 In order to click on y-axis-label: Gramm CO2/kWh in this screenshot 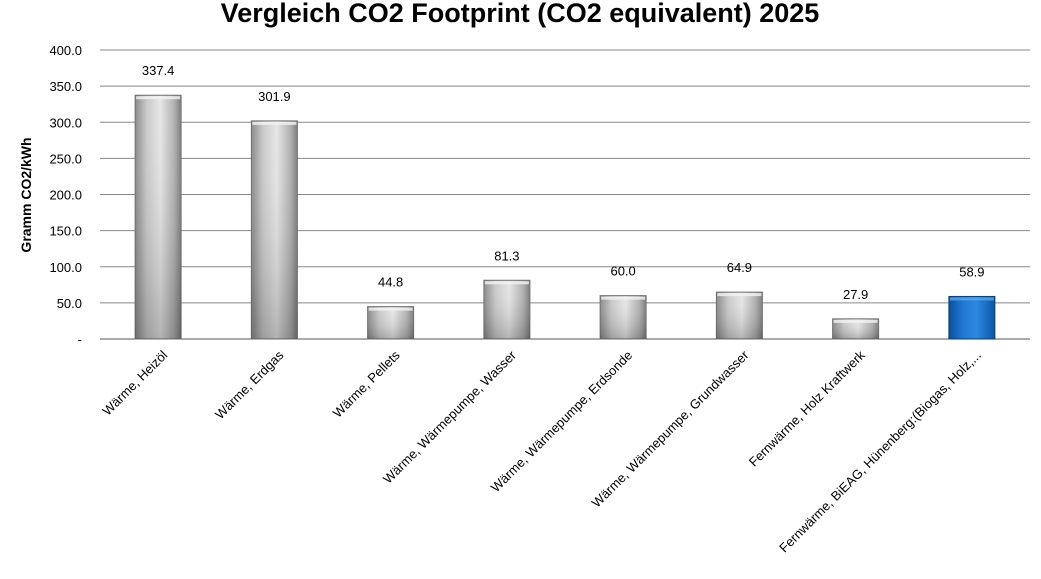, I will do `click(26, 194)`.